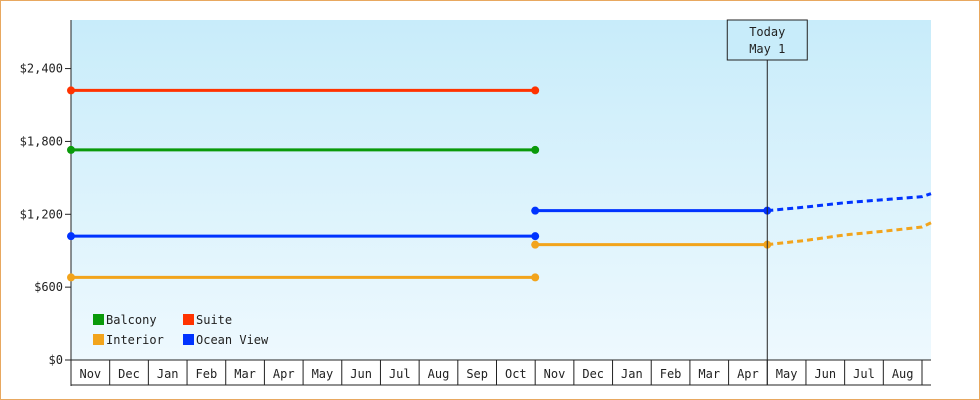  I want to click on x-tick-label: Oct, so click(516, 374).